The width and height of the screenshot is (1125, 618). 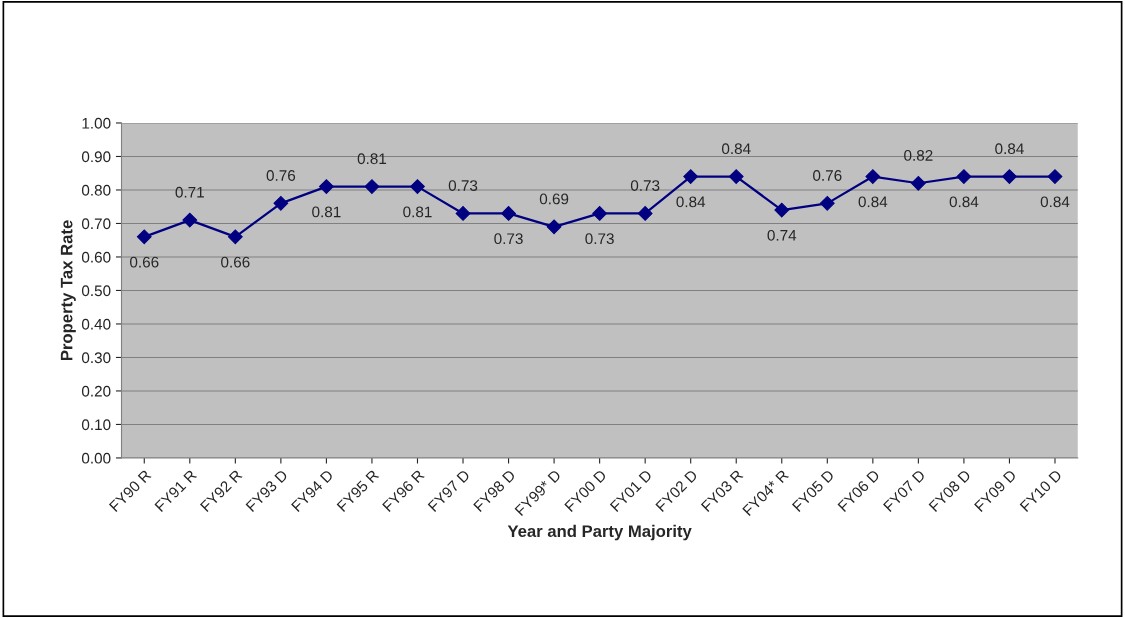 What do you see at coordinates (599, 532) in the screenshot?
I see `x-axis-title: Year and Party Majority` at bounding box center [599, 532].